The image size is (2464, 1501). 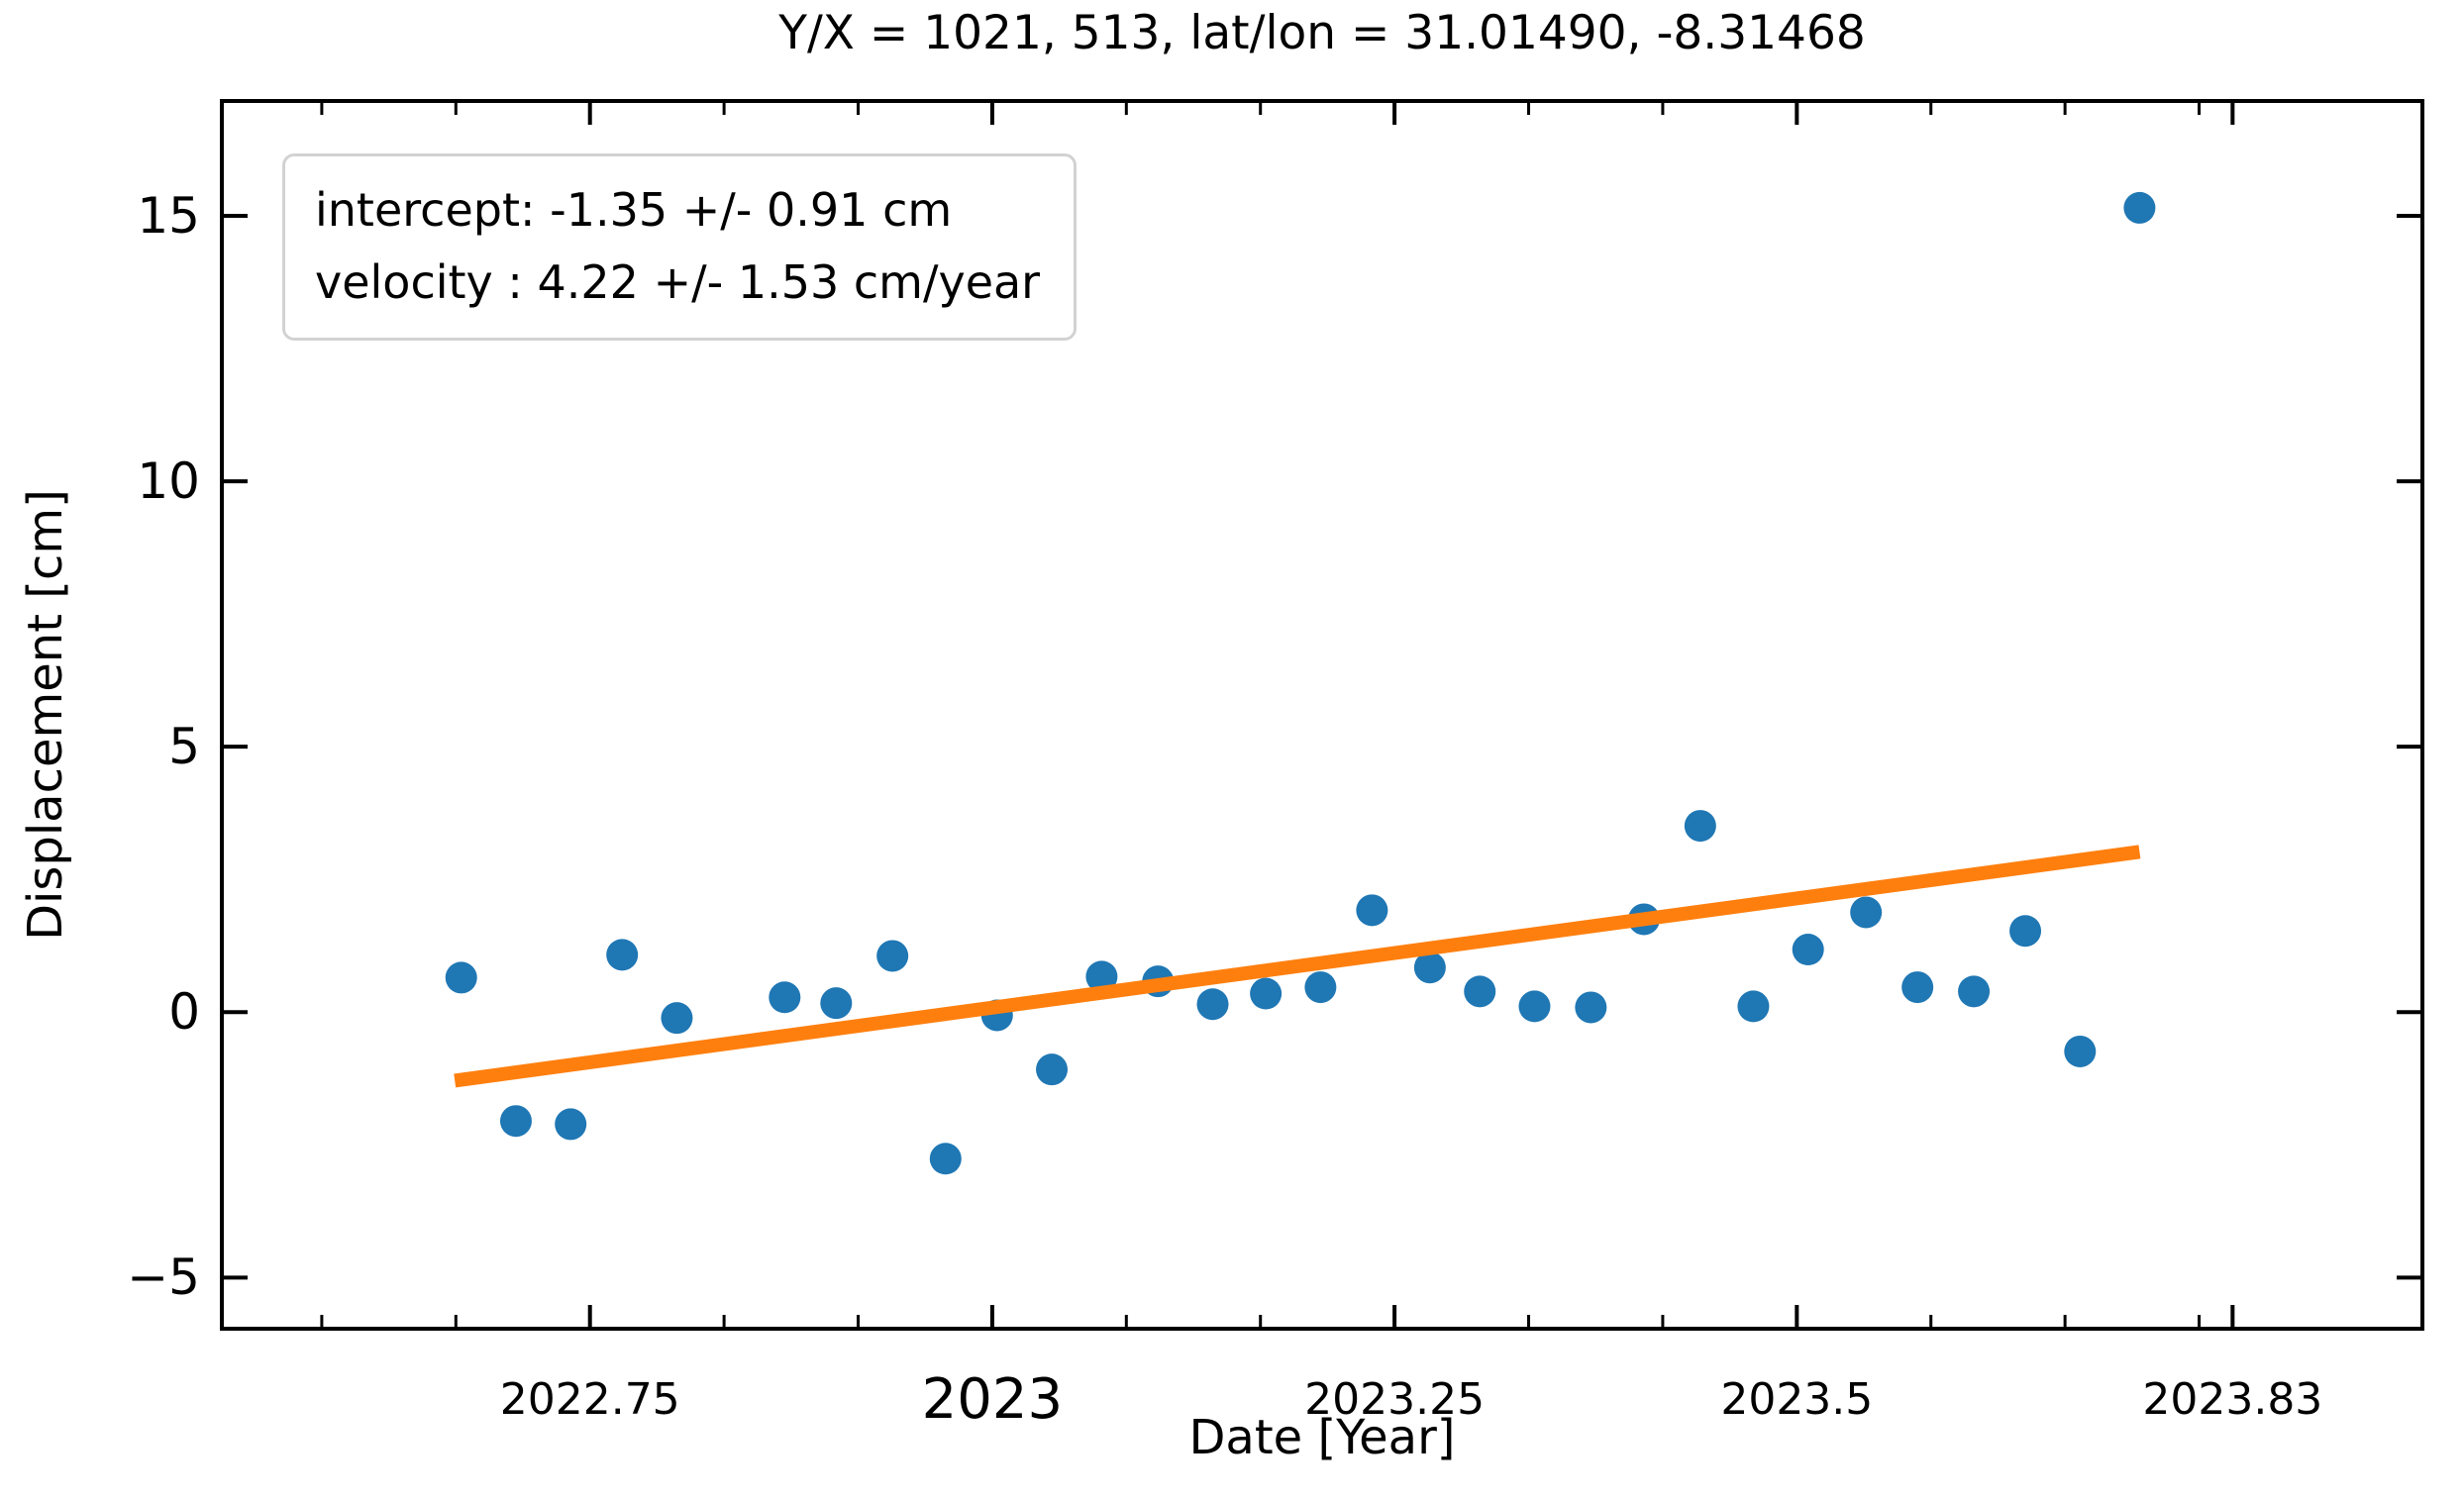 What do you see at coordinates (168, 481) in the screenshot?
I see `y-tick-label: 10` at bounding box center [168, 481].